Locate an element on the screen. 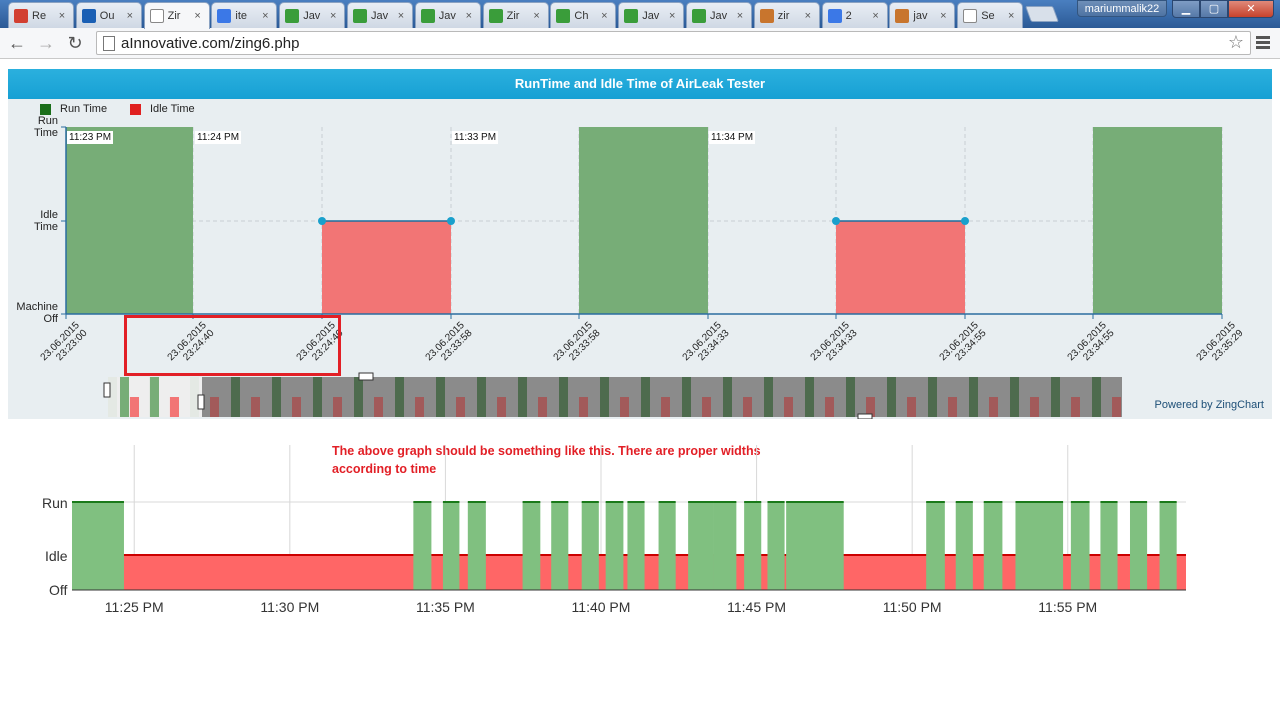 The width and height of the screenshot is (1280, 721). browser-tab: Ou × is located at coordinates (108, 15).